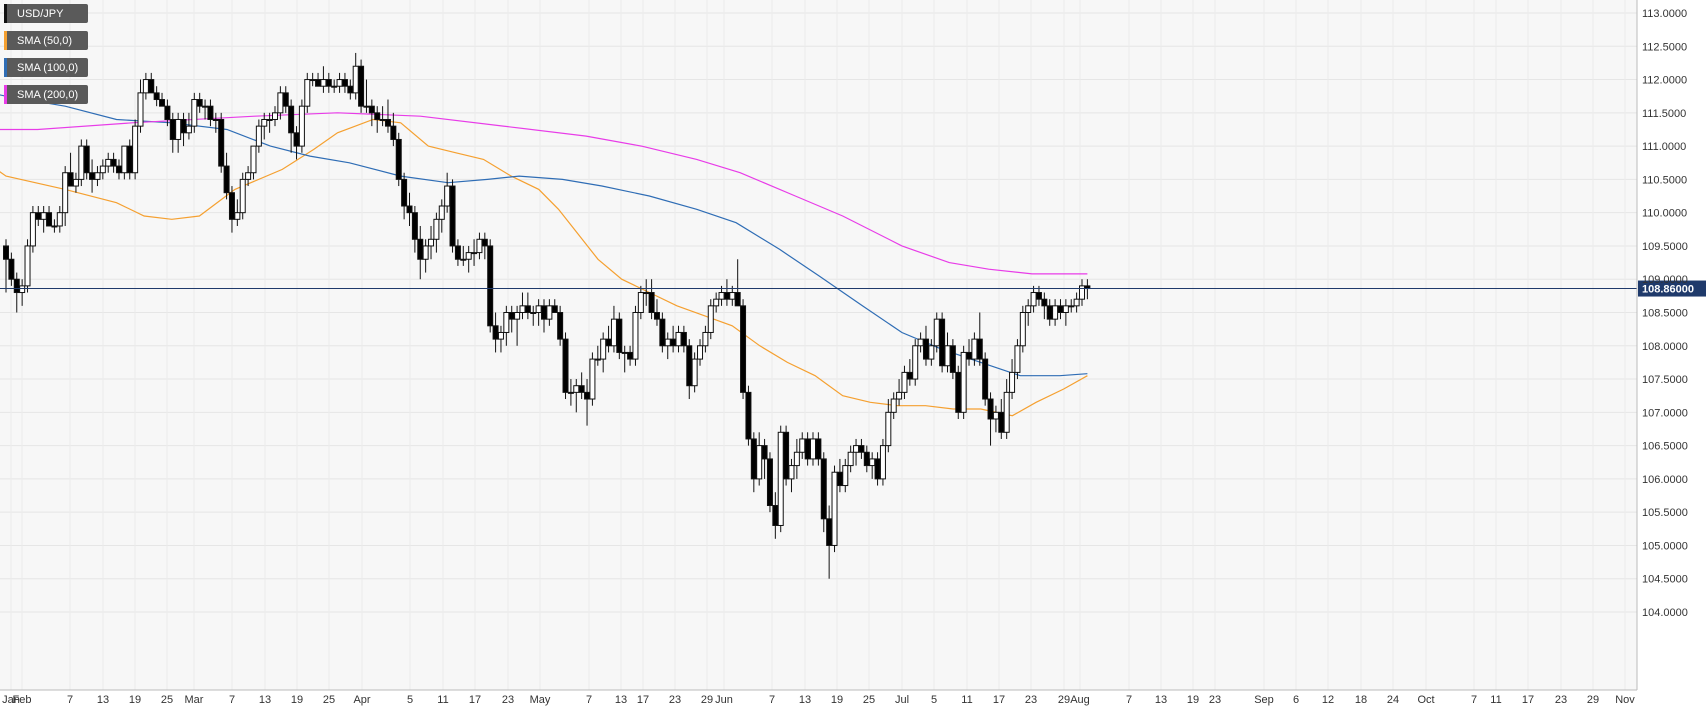  I want to click on legend-item-usdjpy: USD/JPY, so click(46, 13).